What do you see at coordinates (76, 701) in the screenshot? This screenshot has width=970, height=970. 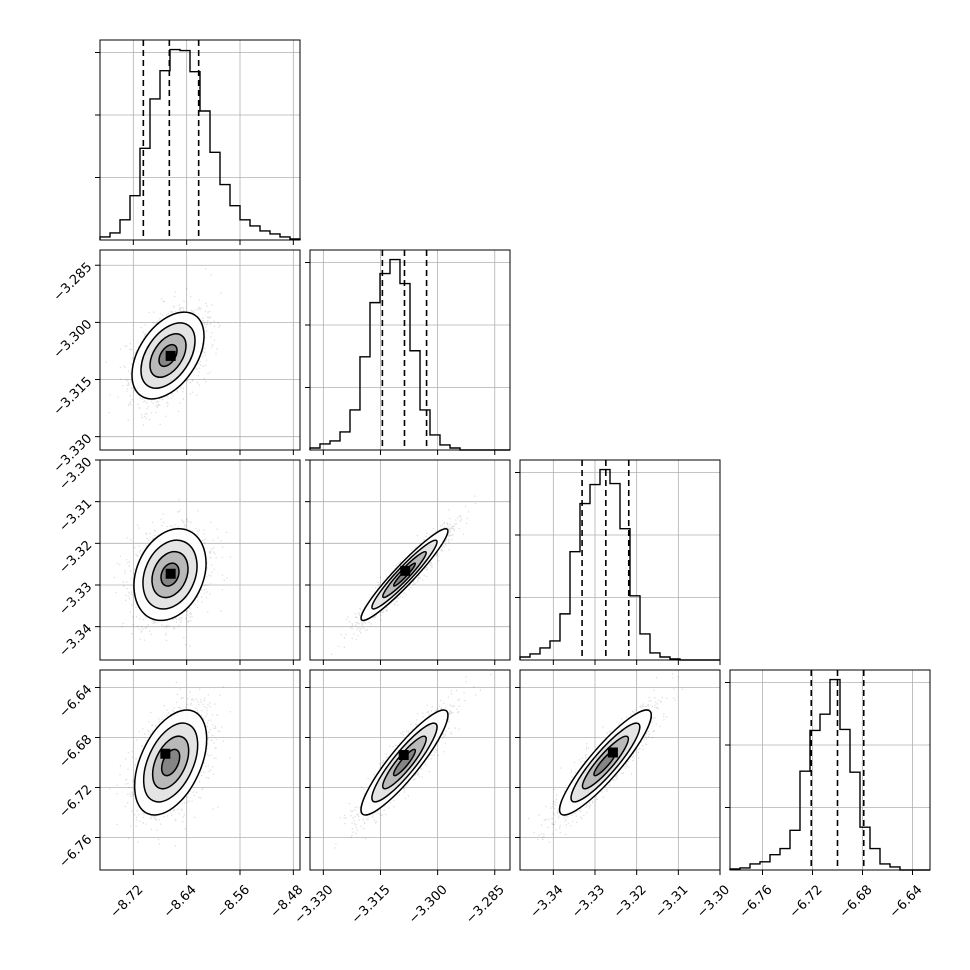 I see `y-tick-label: −6.64` at bounding box center [76, 701].